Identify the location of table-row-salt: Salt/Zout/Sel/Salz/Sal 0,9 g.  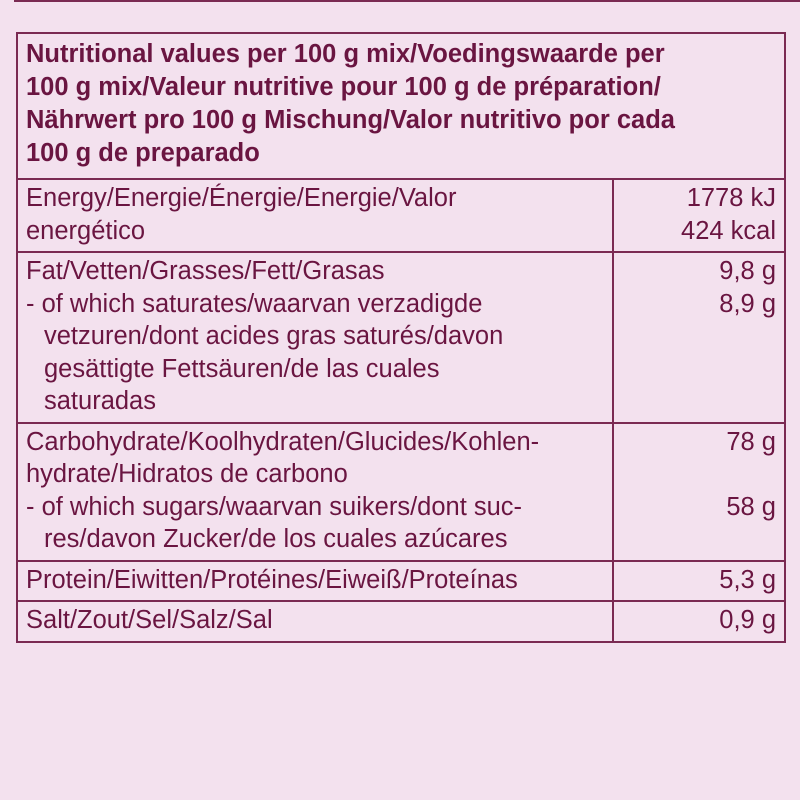
(401, 621).